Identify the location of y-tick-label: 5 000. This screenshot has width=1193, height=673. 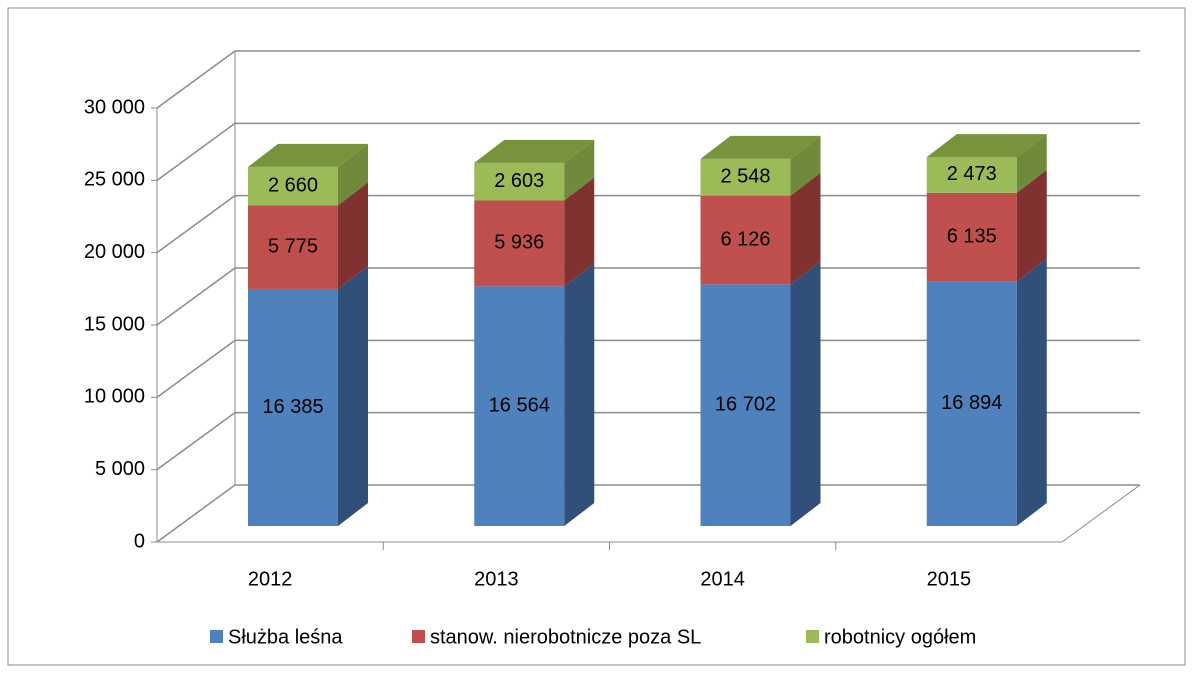
(120, 469).